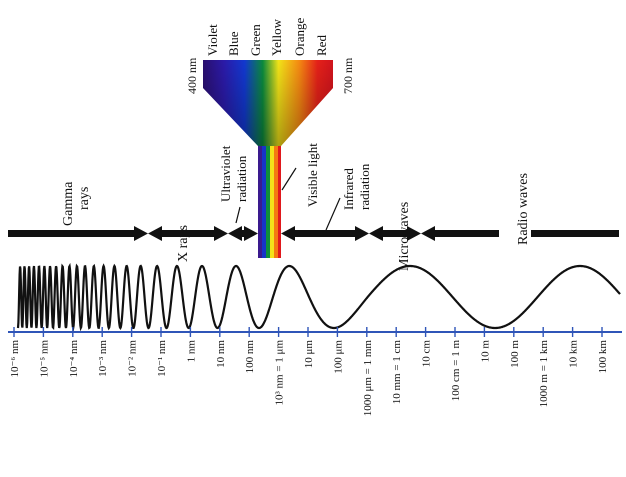 The width and height of the screenshot is (626, 477). I want to click on color-label-blue: Blue, so click(233, 43).